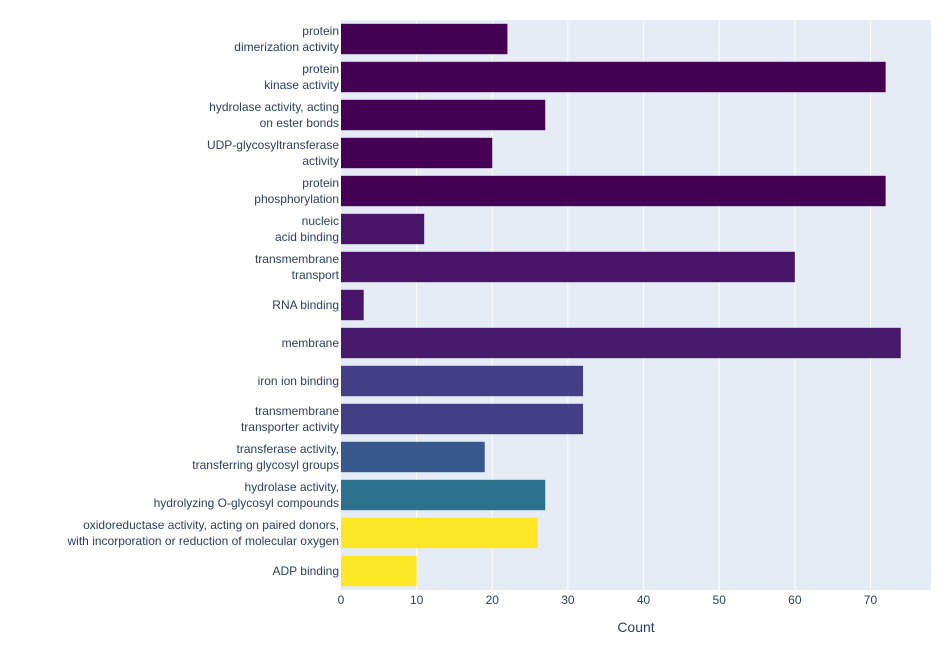 This screenshot has height=645, width=945. I want to click on y-tick-label-line: on ester bonds, so click(299, 123).